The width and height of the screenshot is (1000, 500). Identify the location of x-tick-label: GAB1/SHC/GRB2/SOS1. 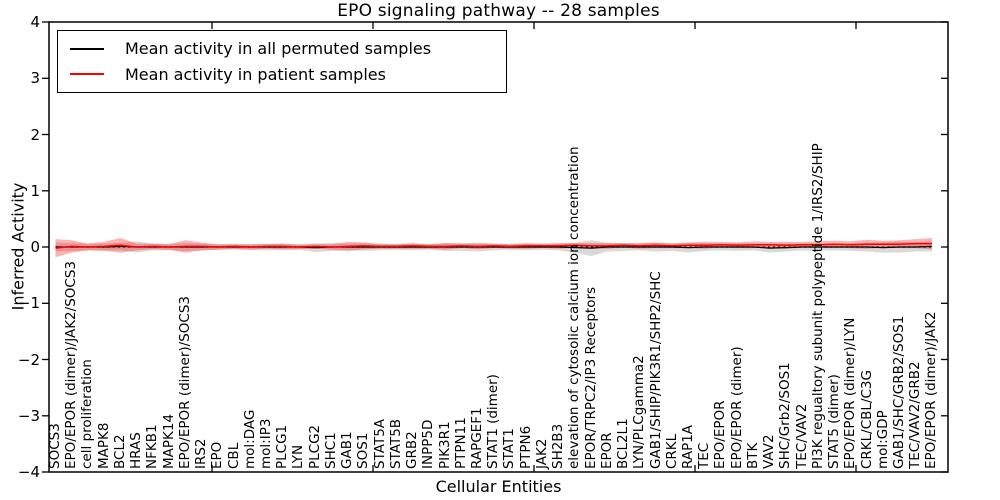
(898, 392).